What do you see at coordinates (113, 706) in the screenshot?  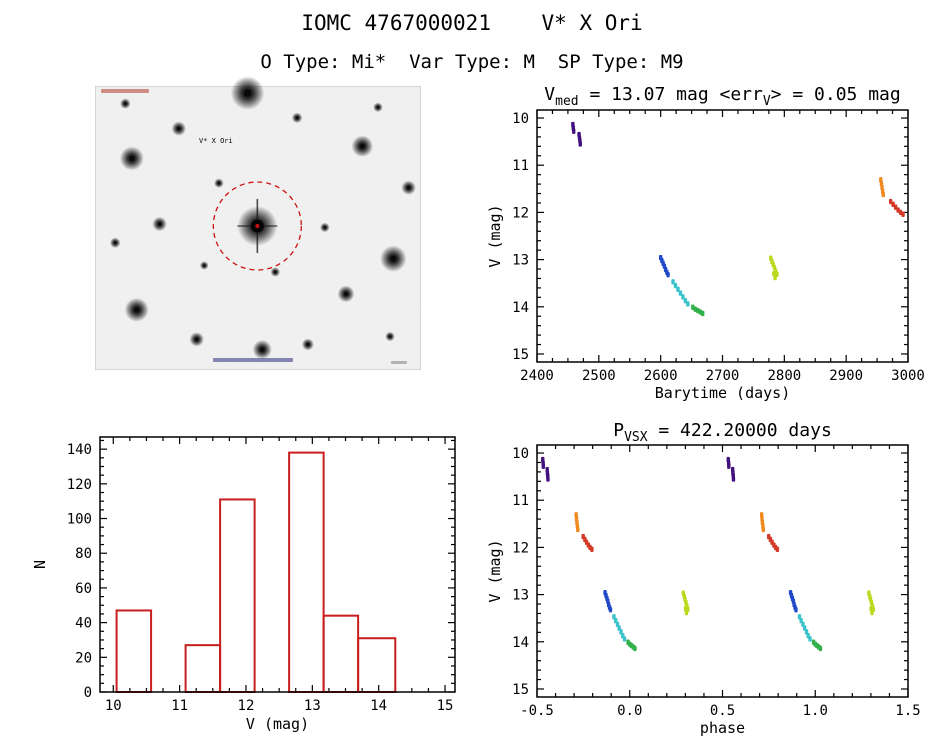 I see `x-tick-label: 10` at bounding box center [113, 706].